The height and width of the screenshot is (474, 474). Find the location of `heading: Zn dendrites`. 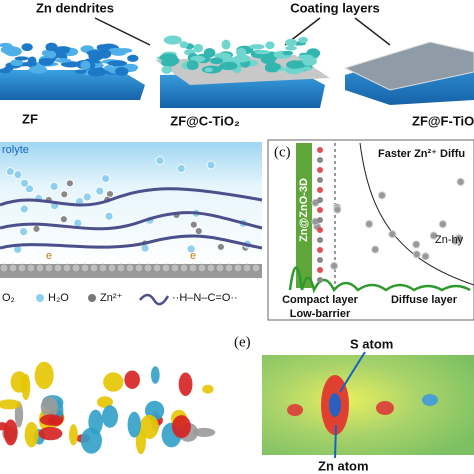

heading: Zn dendrites is located at coordinates (75, 7).